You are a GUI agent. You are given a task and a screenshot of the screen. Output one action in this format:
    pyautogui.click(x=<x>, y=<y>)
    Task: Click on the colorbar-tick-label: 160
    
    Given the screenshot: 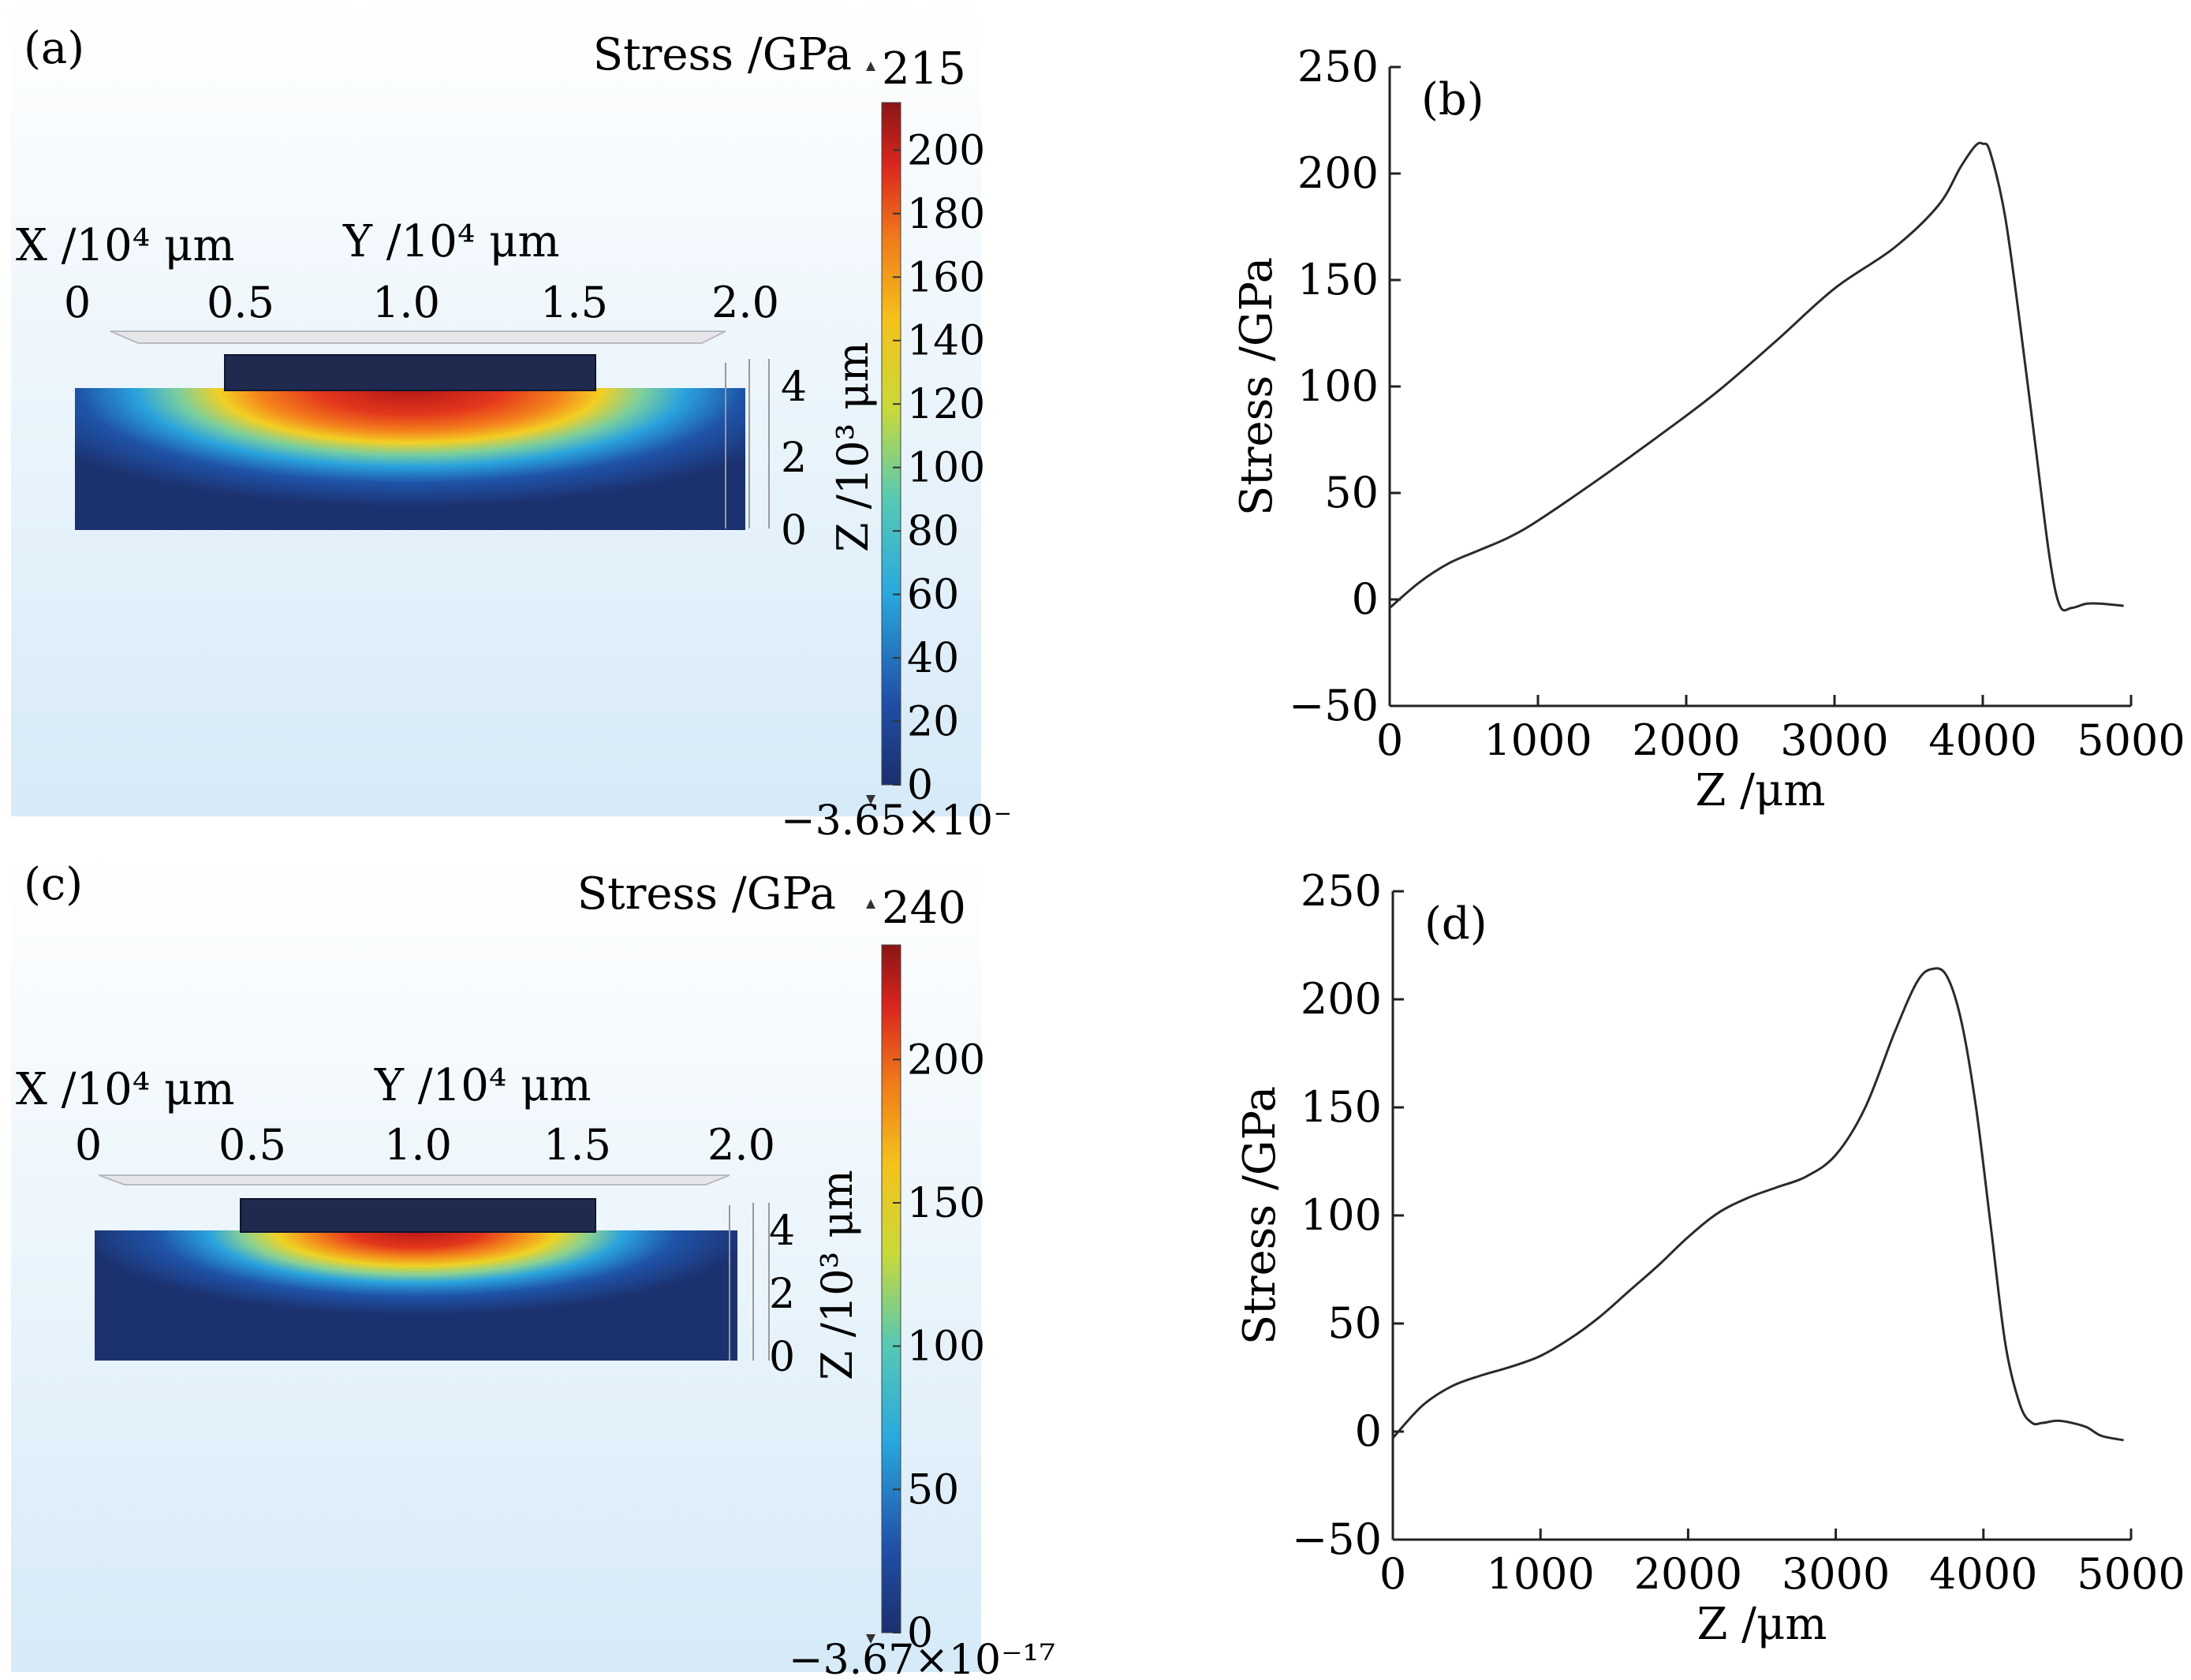 What is the action you would take?
    pyautogui.click(x=946, y=277)
    